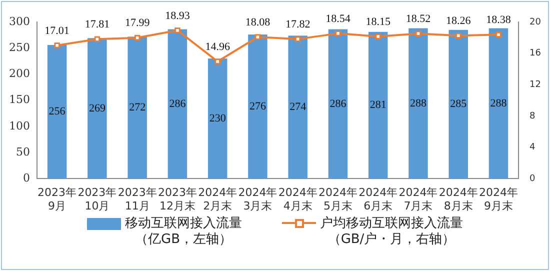  What do you see at coordinates (26, 177) in the screenshot?
I see `y-tick-label: 0` at bounding box center [26, 177].